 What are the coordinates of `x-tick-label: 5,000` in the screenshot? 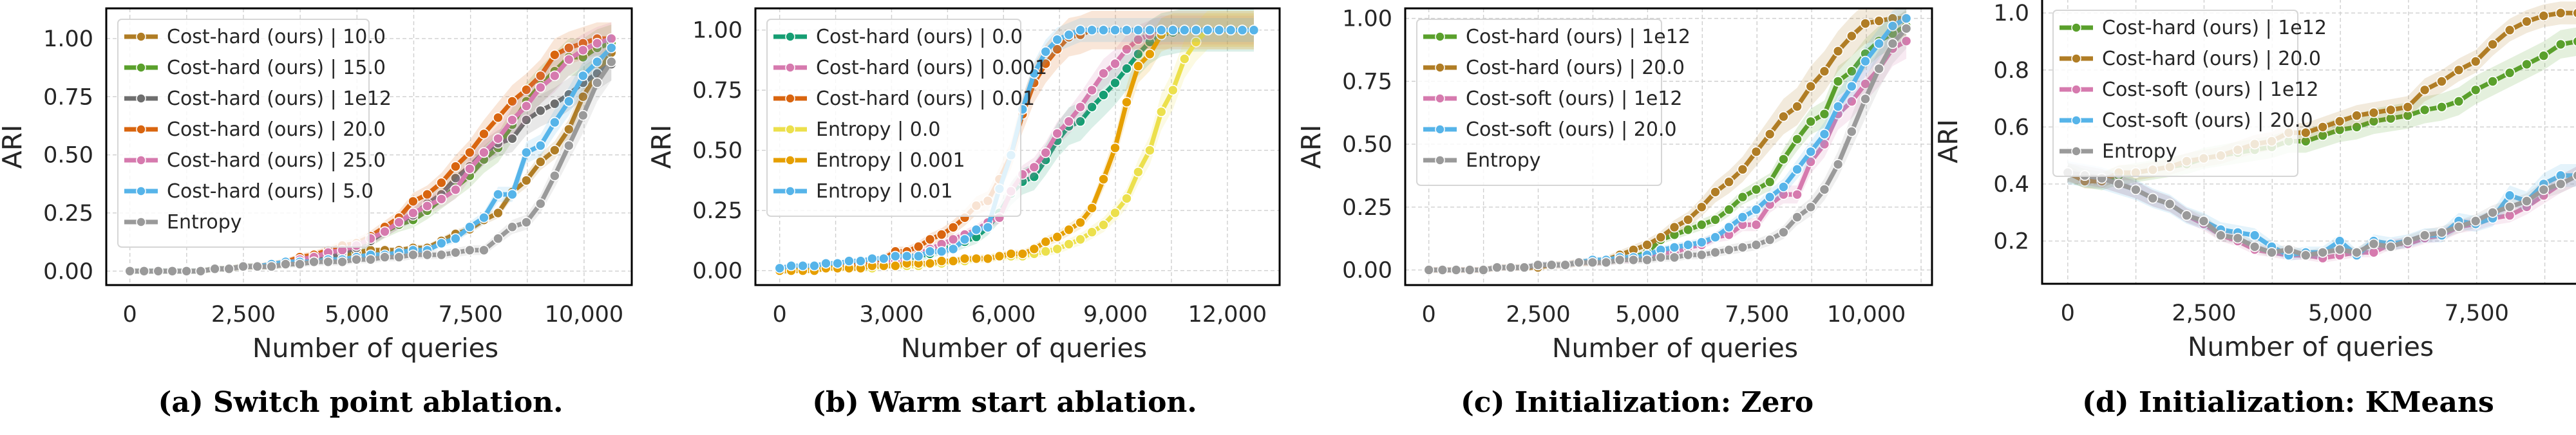 It's located at (2340, 313).